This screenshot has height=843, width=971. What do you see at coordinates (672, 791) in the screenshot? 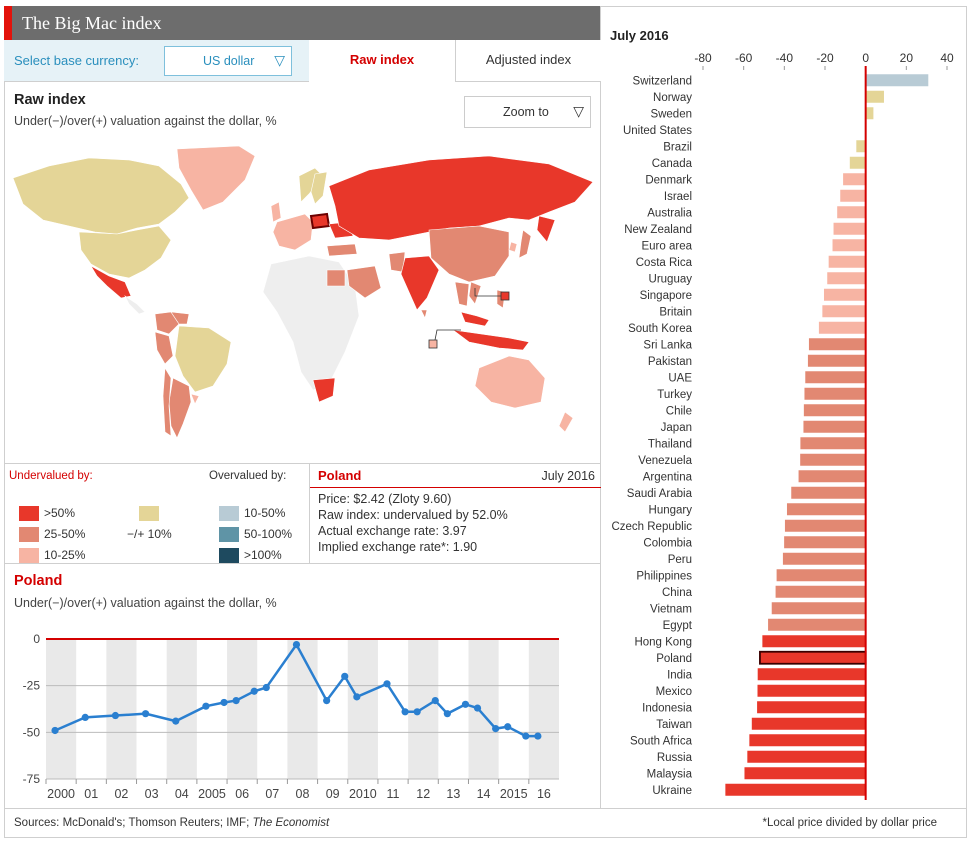
I see `bar-label: Ukraine` at bounding box center [672, 791].